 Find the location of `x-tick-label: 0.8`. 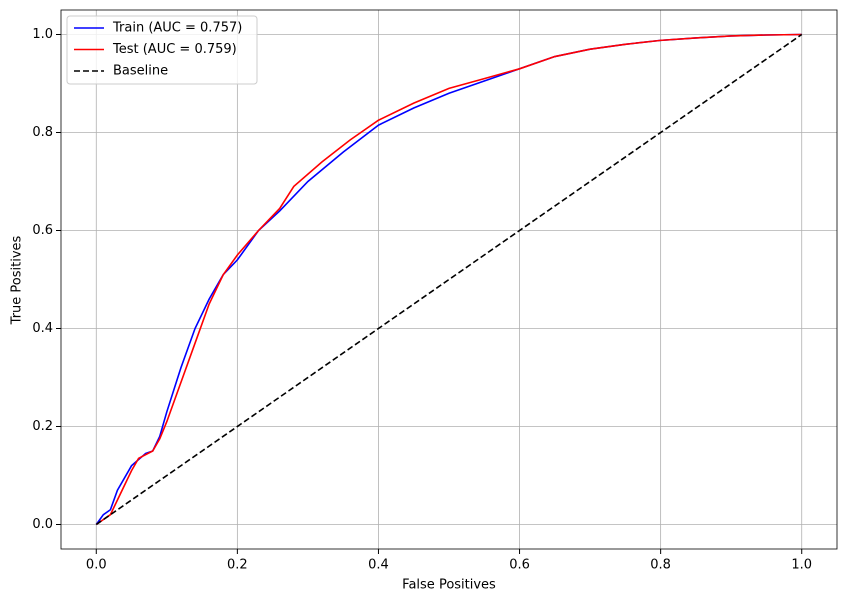

x-tick-label: 0.8 is located at coordinates (660, 565).